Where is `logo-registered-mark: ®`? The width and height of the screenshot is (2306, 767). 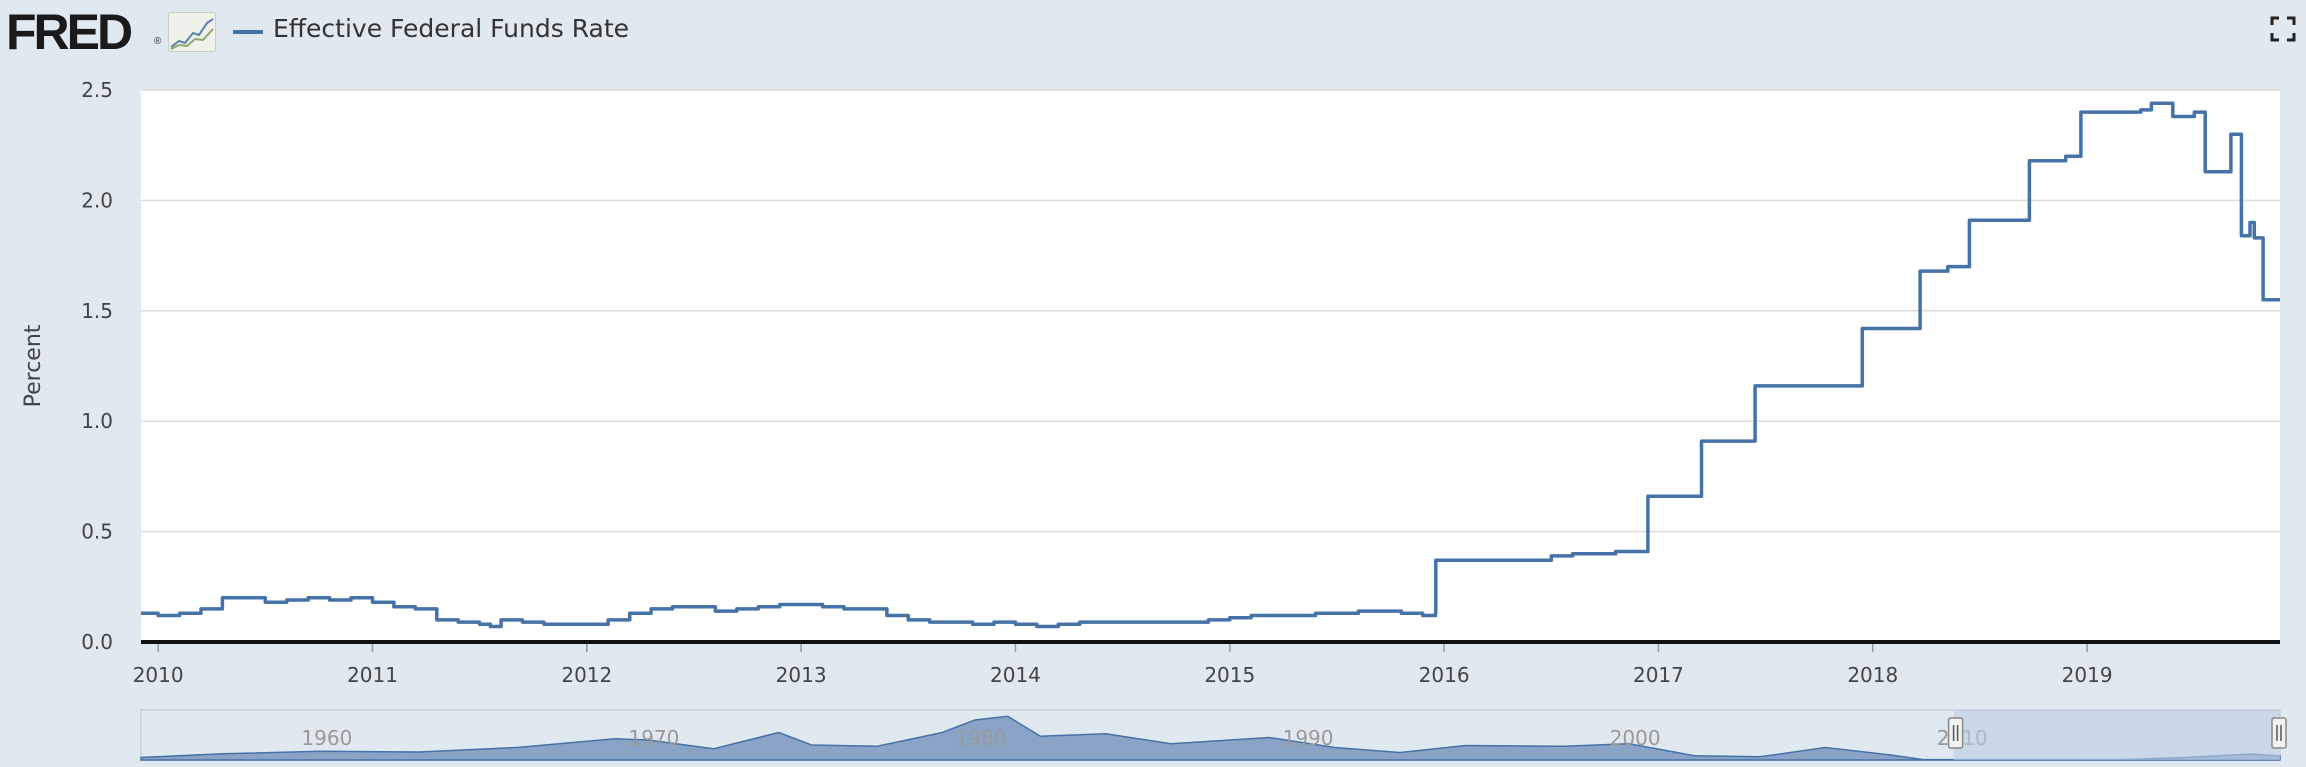 logo-registered-mark: ® is located at coordinates (158, 41).